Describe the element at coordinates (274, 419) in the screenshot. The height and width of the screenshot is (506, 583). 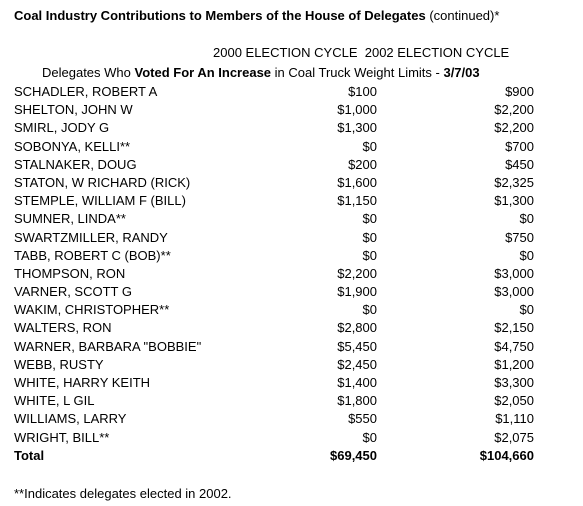
I see `table-row: WILLIAMS, LARRY $550 $1,110` at that location.